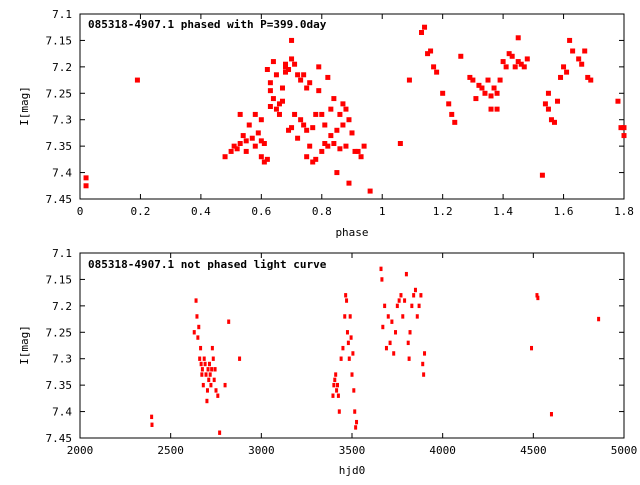 This screenshot has height=485, width=640. What do you see at coordinates (624, 450) in the screenshot?
I see `x-tick-label: 5000` at bounding box center [624, 450].